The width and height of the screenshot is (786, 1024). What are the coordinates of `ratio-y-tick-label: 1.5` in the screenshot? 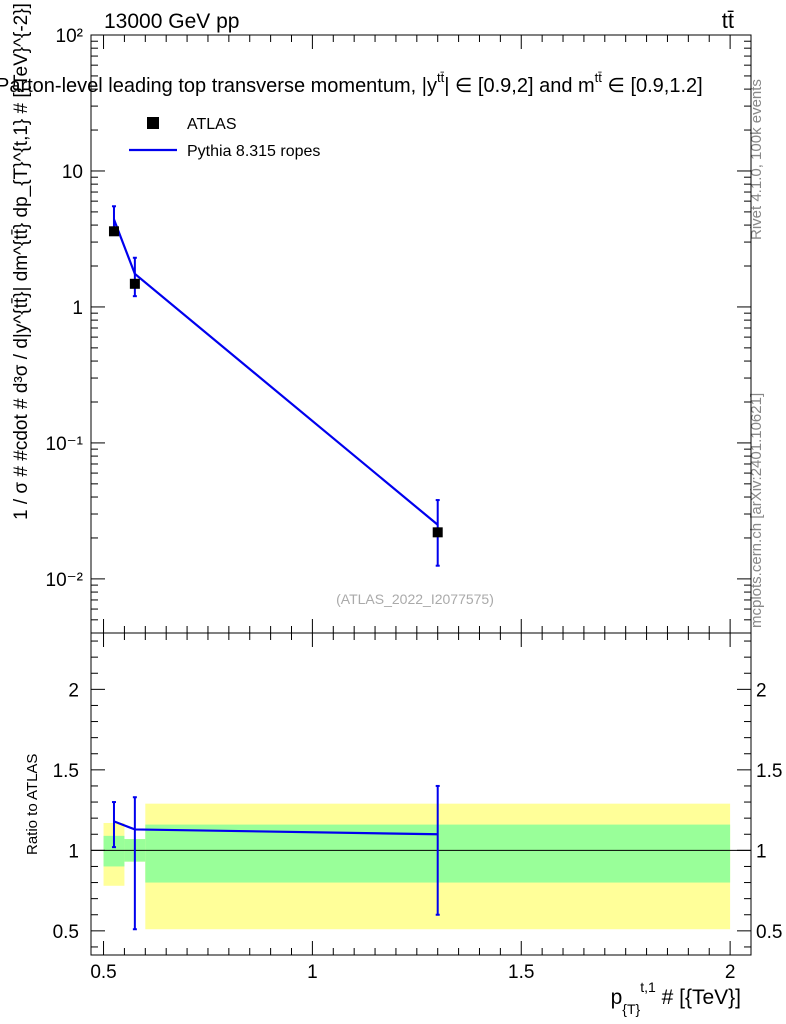 It's located at (66, 771).